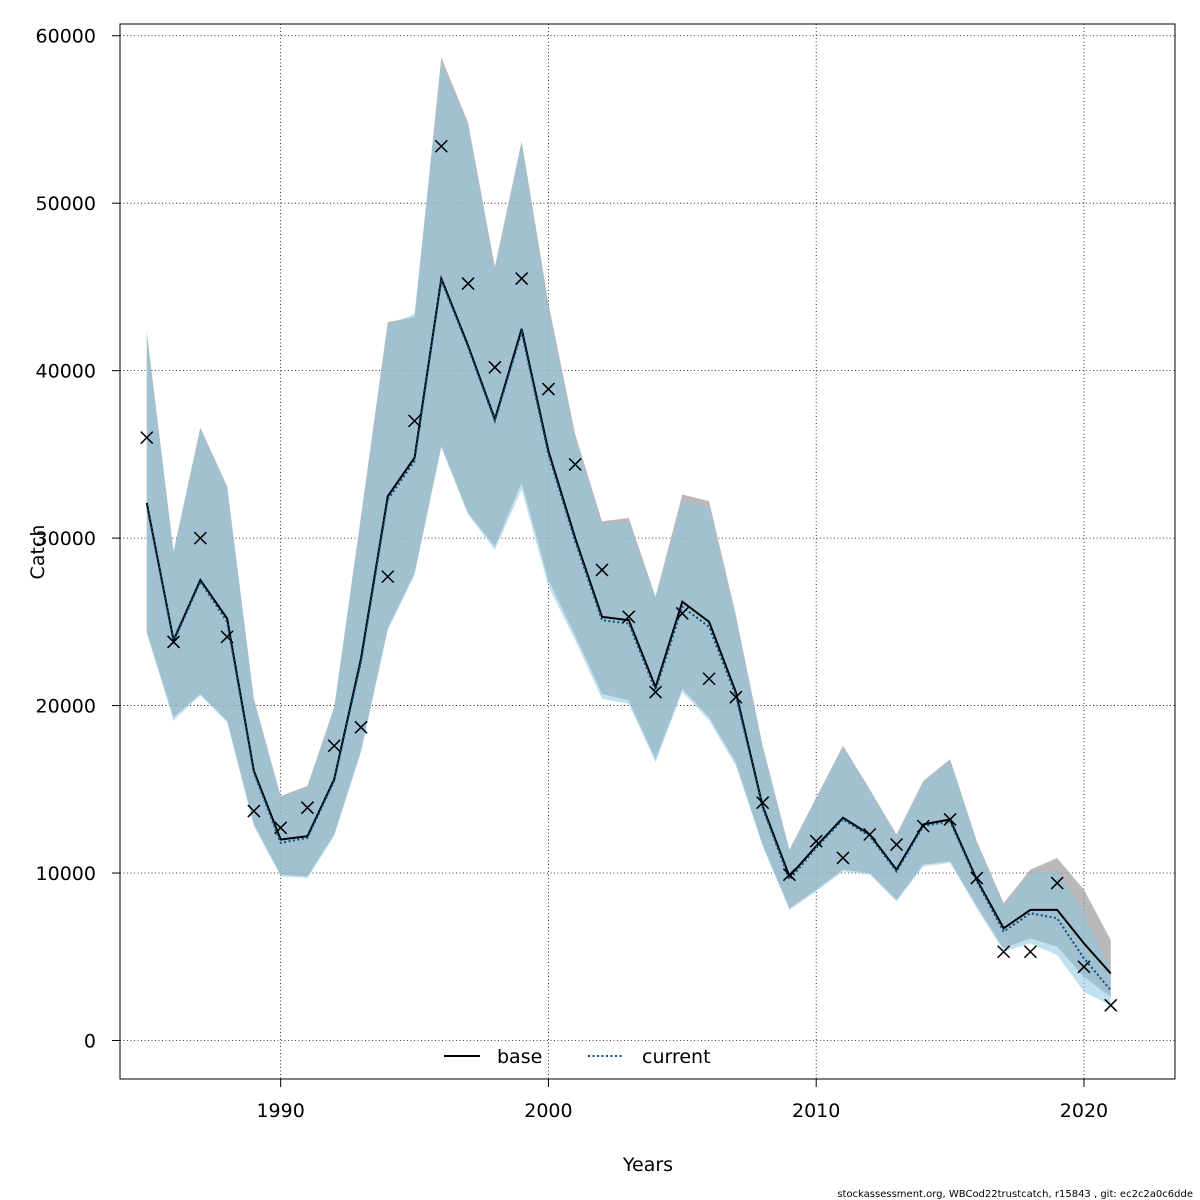 This screenshot has height=1200, width=1200. What do you see at coordinates (66, 707) in the screenshot?
I see `y-tick-label: 20000` at bounding box center [66, 707].